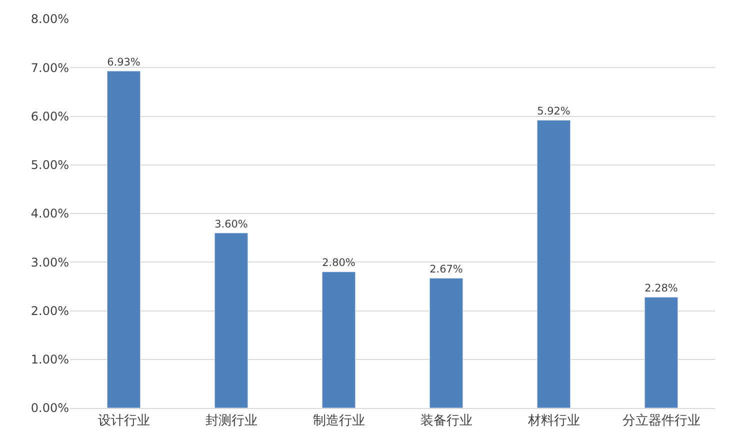  I want to click on y-tick-label: 4.00%, so click(49, 213).